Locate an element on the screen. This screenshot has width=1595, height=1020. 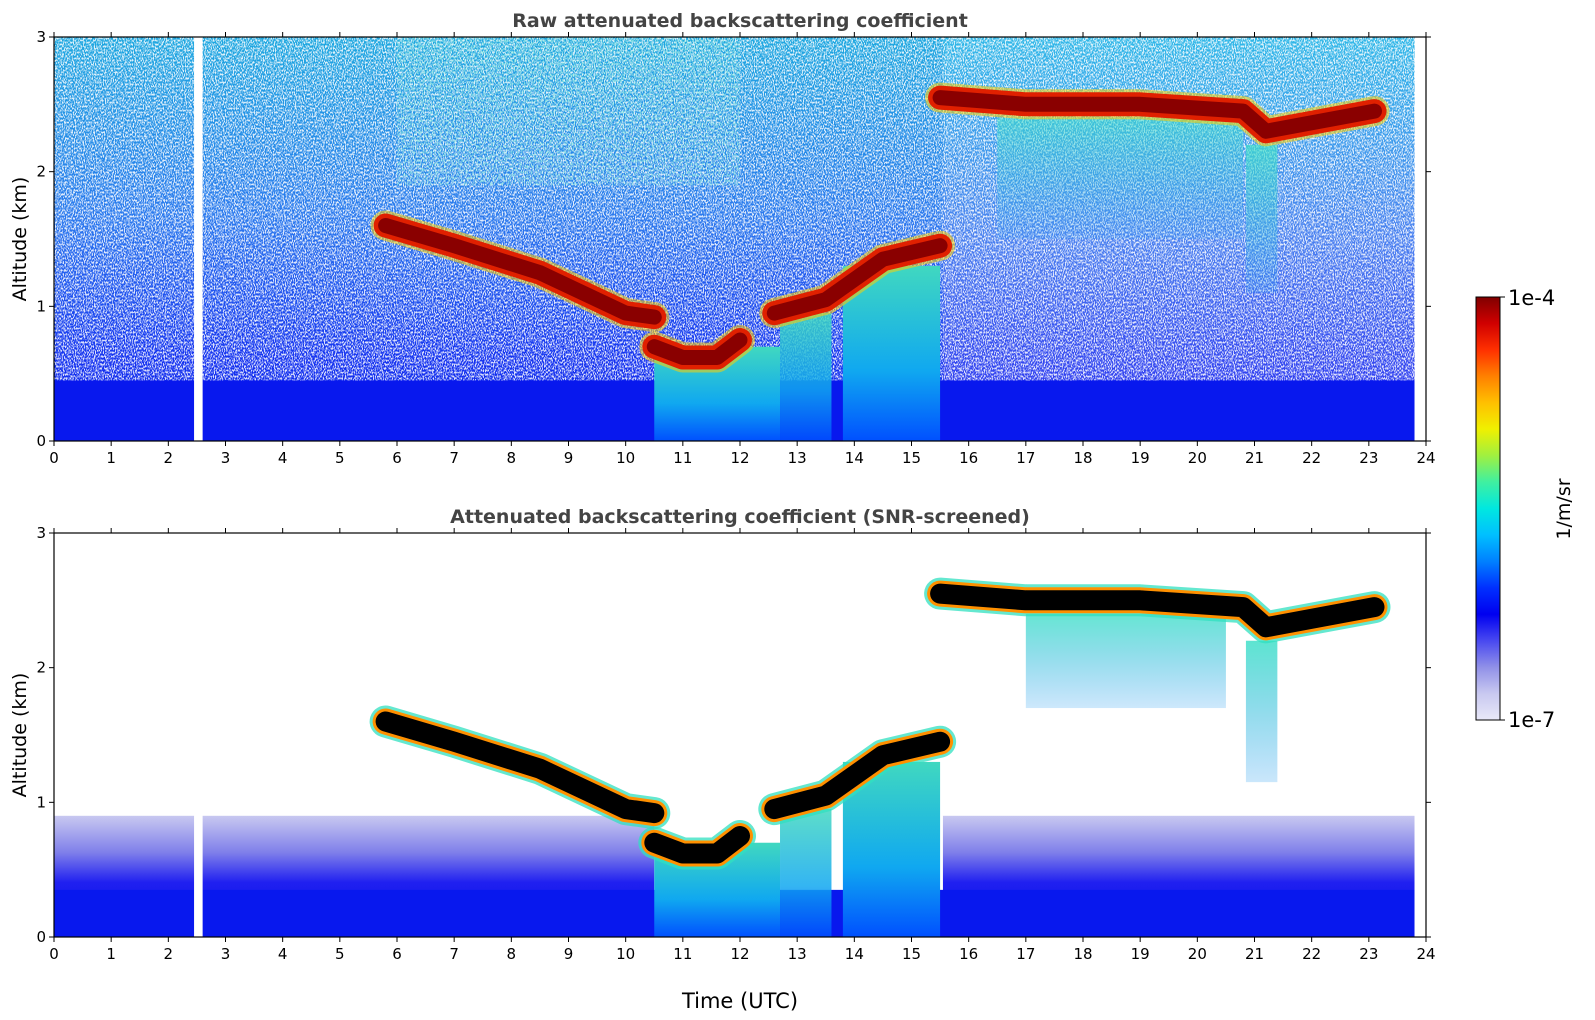
colorbar-unit-label: 1/m/sr is located at coordinates (1564, 508).